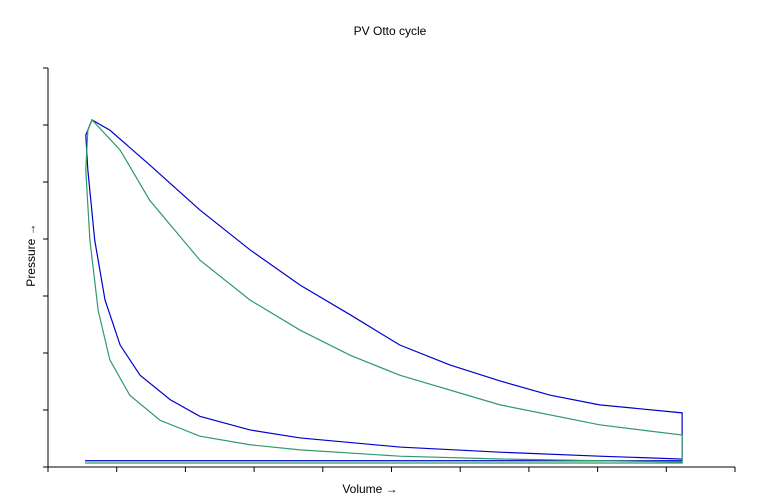  I want to click on x-axis-label: Volume →, so click(369, 489).